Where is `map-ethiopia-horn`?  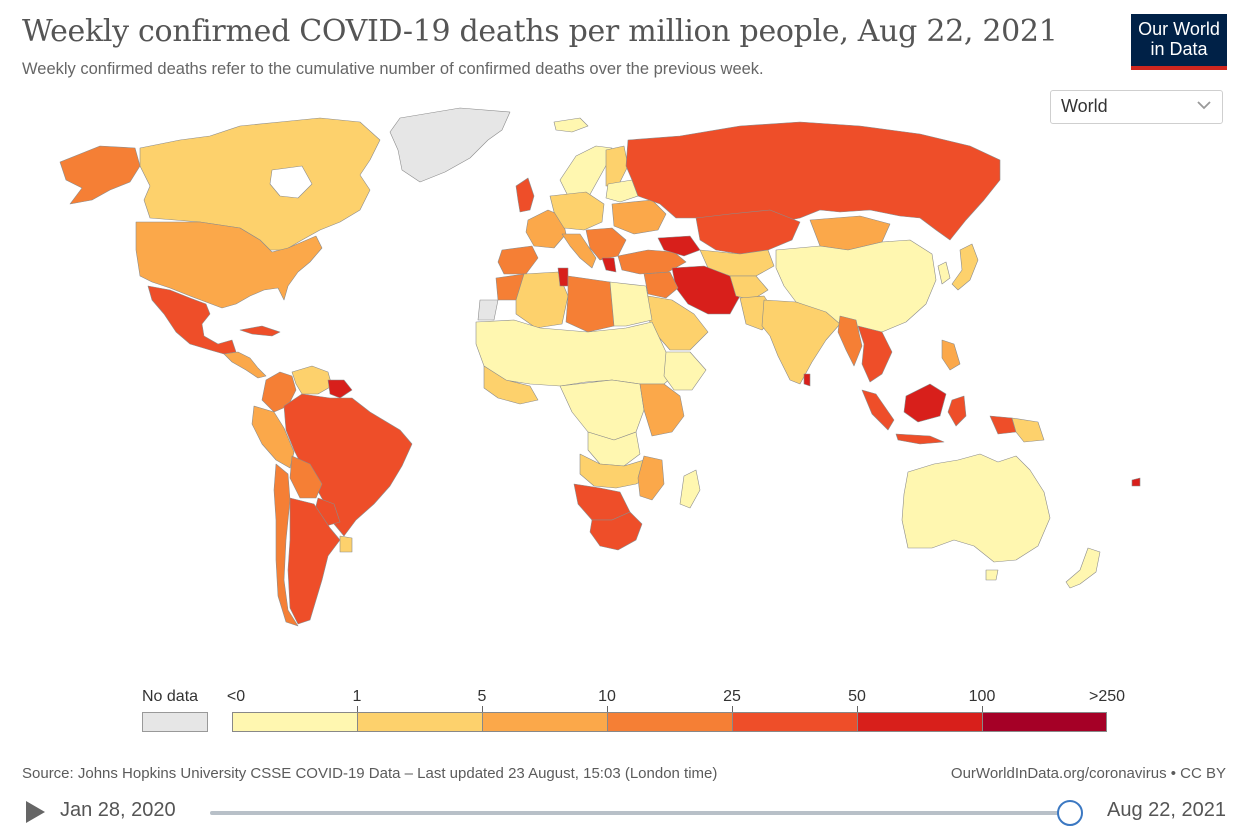 map-ethiopia-horn is located at coordinates (685, 371).